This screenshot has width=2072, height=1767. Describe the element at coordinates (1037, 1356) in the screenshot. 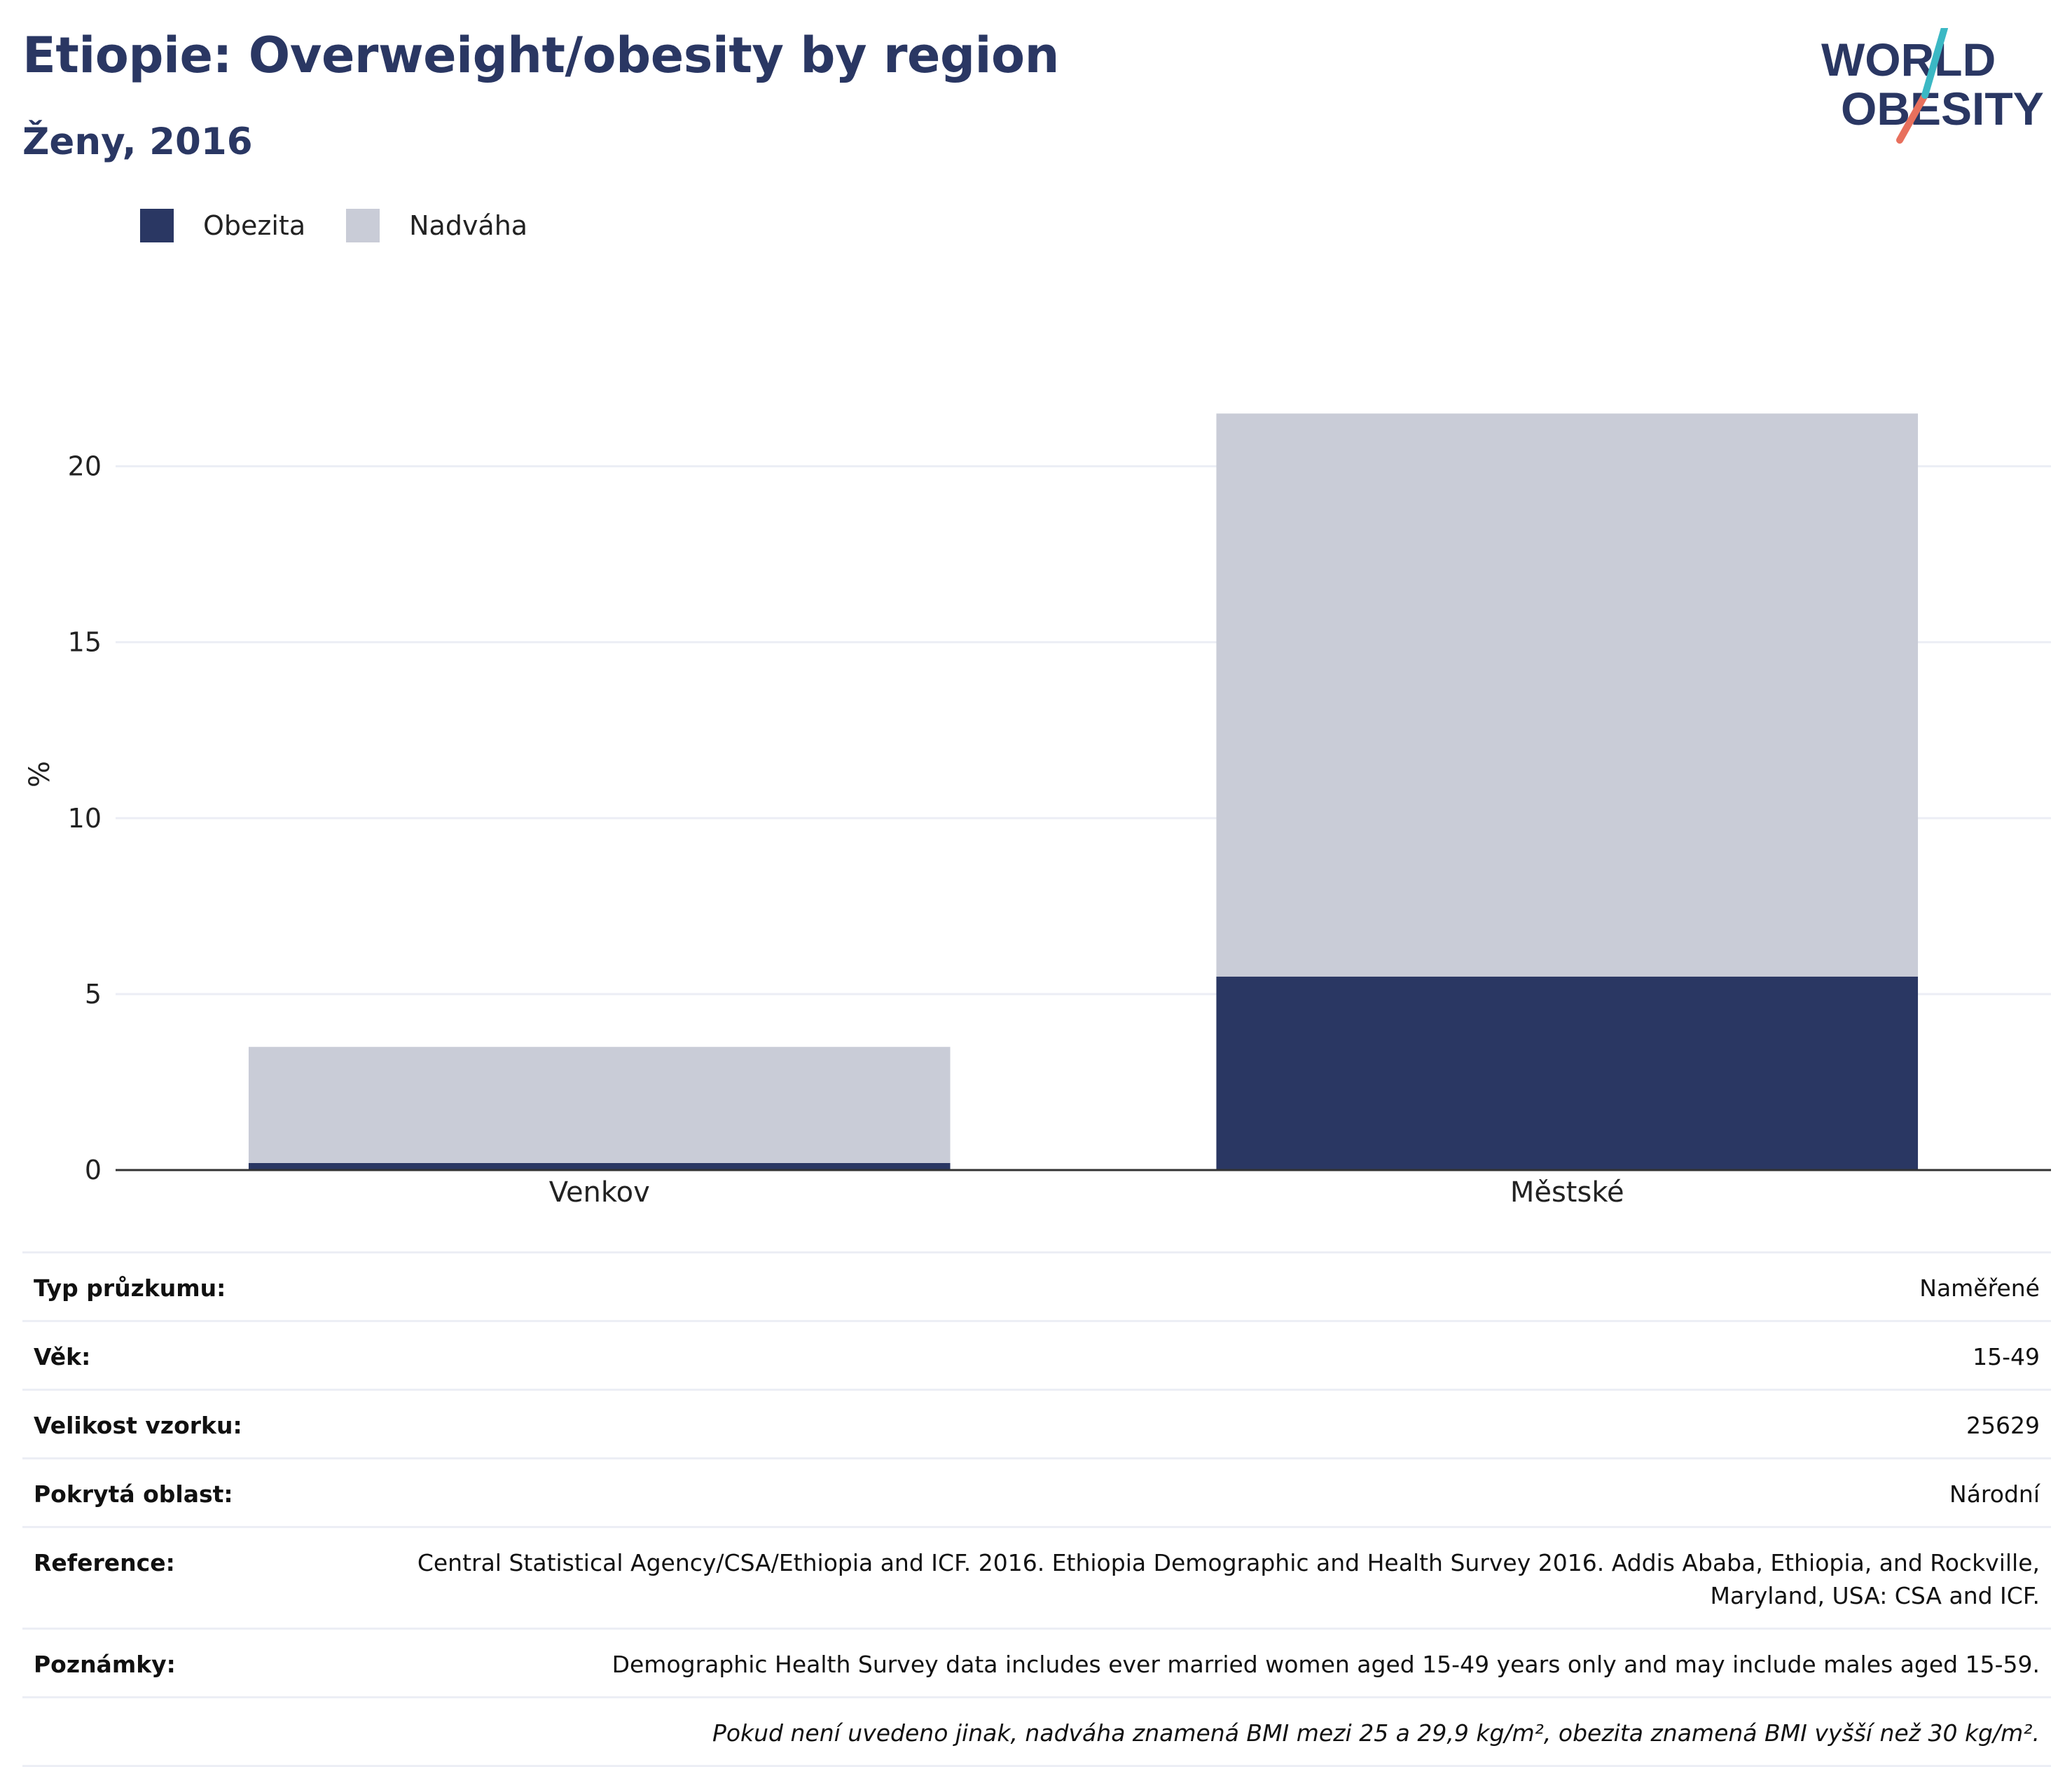

I see `info-row-age: Věk: 15-49` at that location.